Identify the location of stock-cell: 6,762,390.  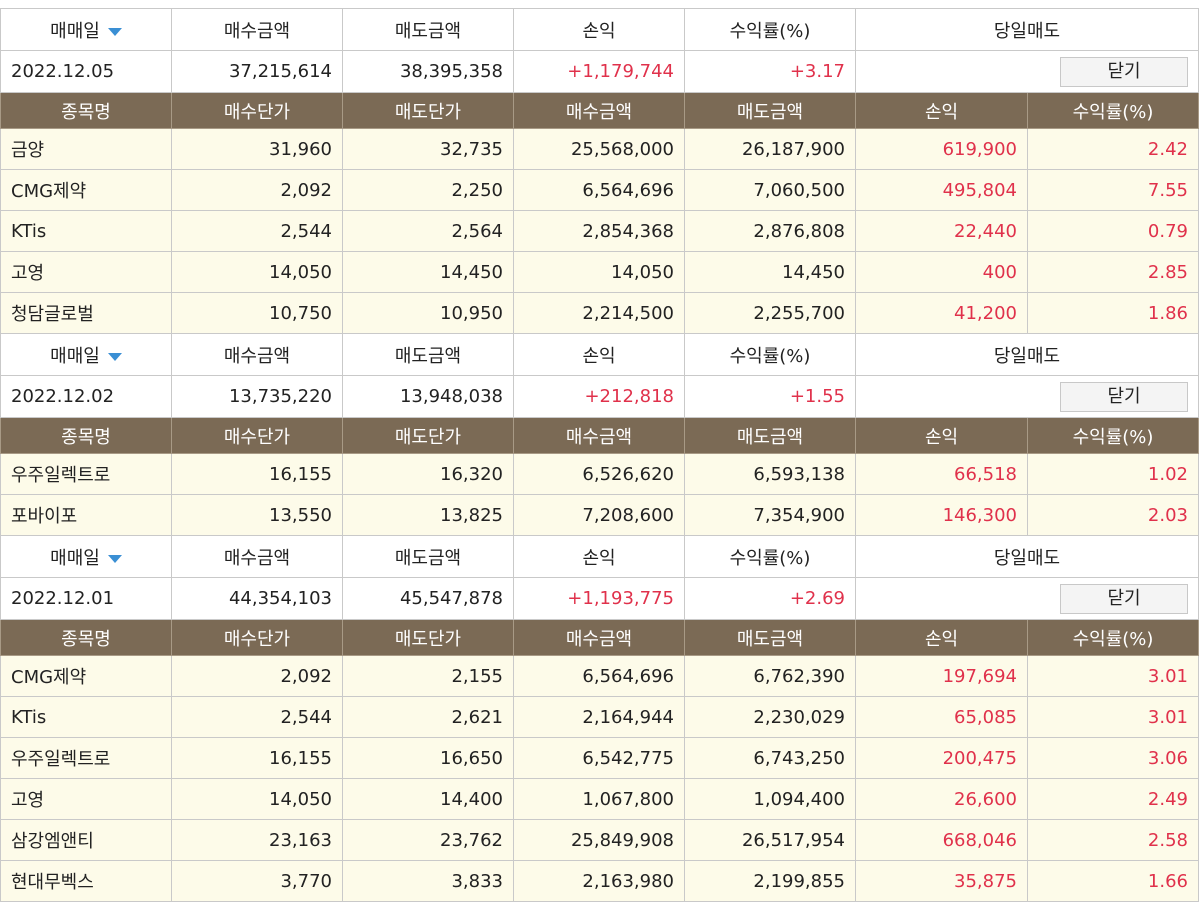
(770, 676).